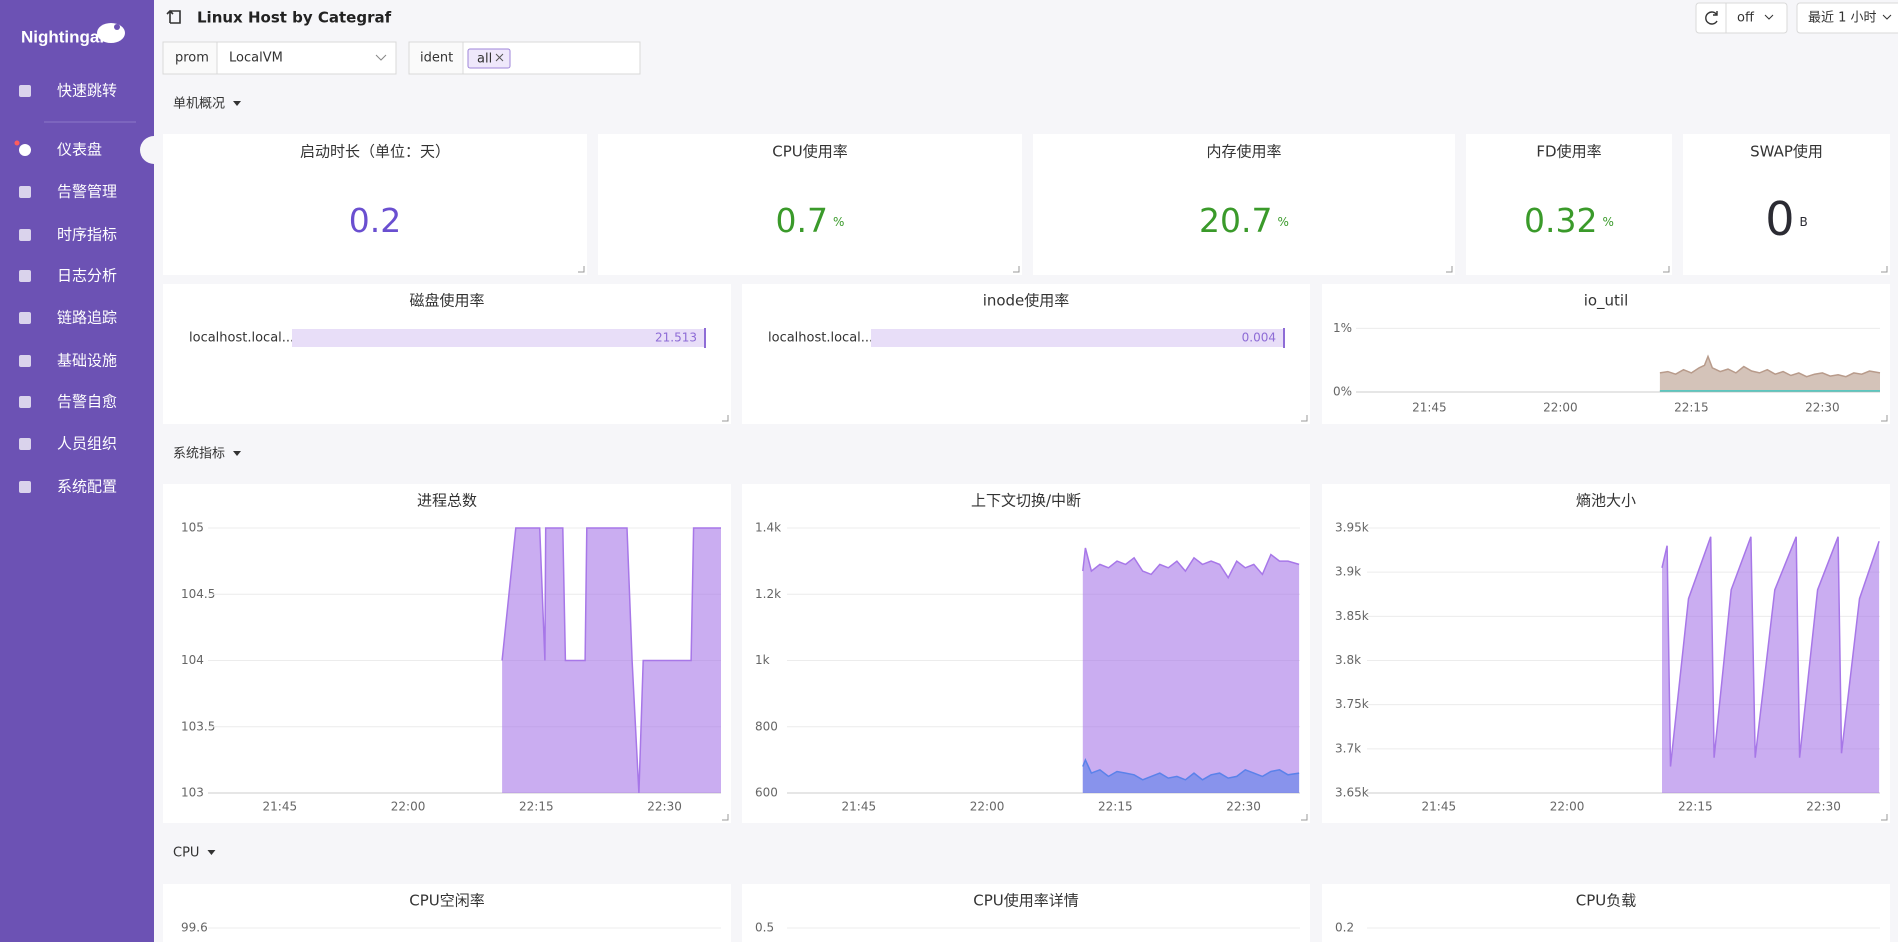 Image resolution: width=1898 pixels, height=942 pixels. Describe the element at coordinates (1560, 220) in the screenshot. I see `stat-value: 0.32` at that location.